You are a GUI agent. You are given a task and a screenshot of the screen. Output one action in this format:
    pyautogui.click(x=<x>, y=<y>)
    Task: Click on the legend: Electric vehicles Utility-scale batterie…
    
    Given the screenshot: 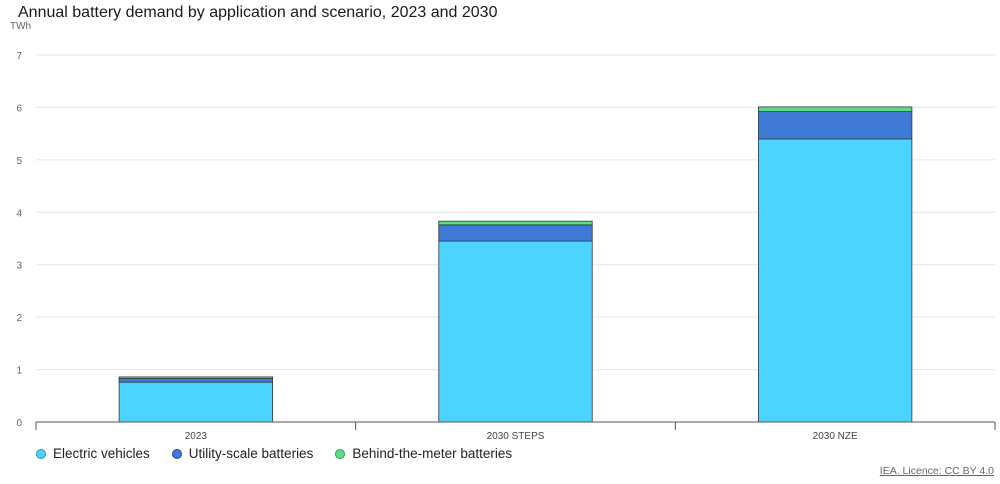 What is the action you would take?
    pyautogui.click(x=274, y=453)
    